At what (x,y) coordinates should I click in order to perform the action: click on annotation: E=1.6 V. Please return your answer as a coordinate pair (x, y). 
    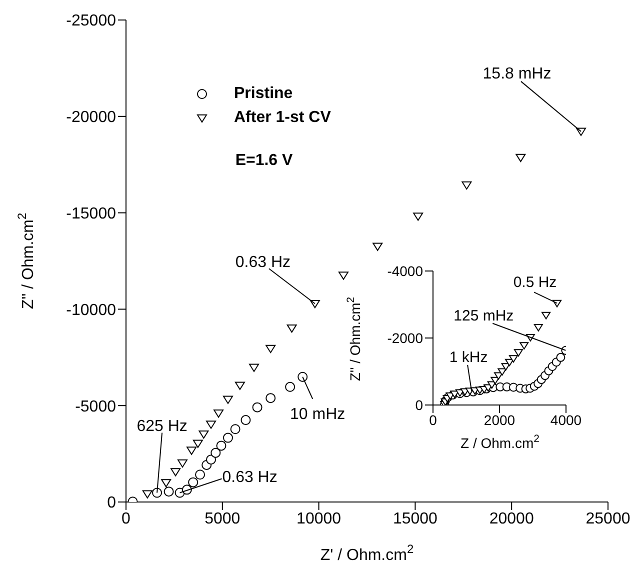
    Looking at the image, I should click on (264, 161).